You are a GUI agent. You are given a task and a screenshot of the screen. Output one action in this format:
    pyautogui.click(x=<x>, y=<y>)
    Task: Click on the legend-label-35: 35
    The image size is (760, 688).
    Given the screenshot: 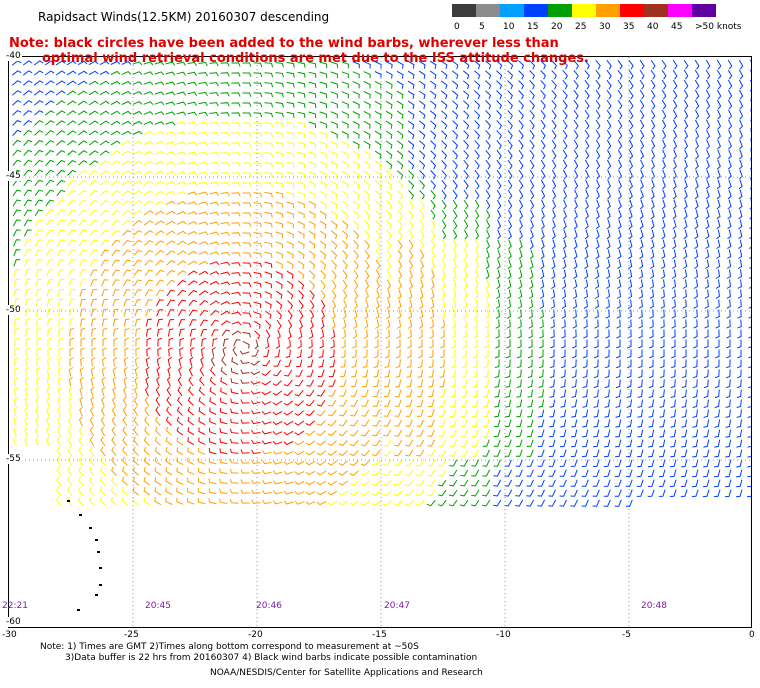 What is the action you would take?
    pyautogui.click(x=629, y=27)
    